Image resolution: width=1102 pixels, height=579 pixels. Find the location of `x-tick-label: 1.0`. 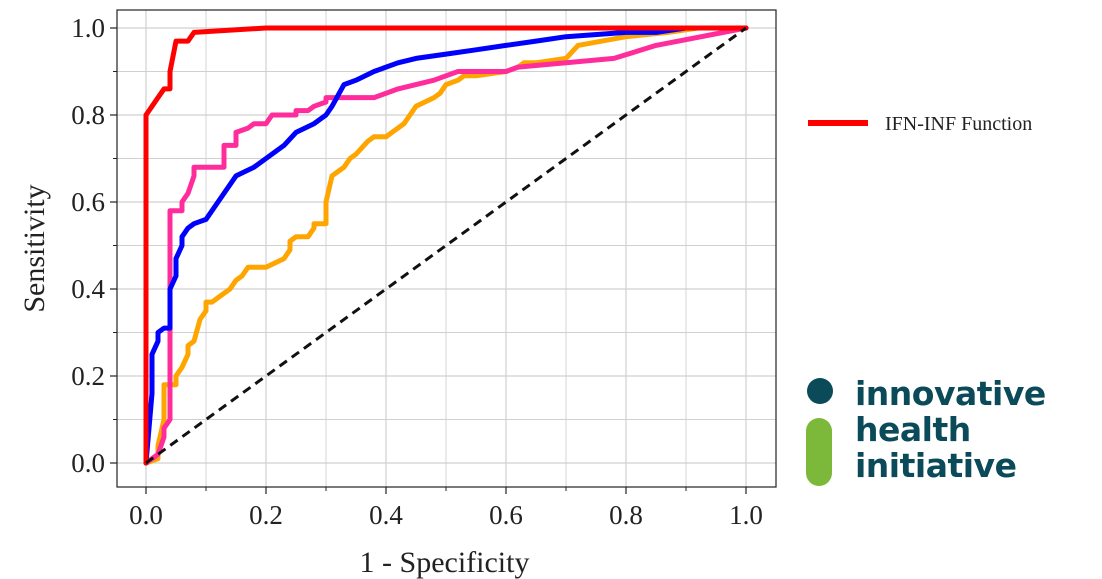

x-tick-label: 1.0 is located at coordinates (746, 515).